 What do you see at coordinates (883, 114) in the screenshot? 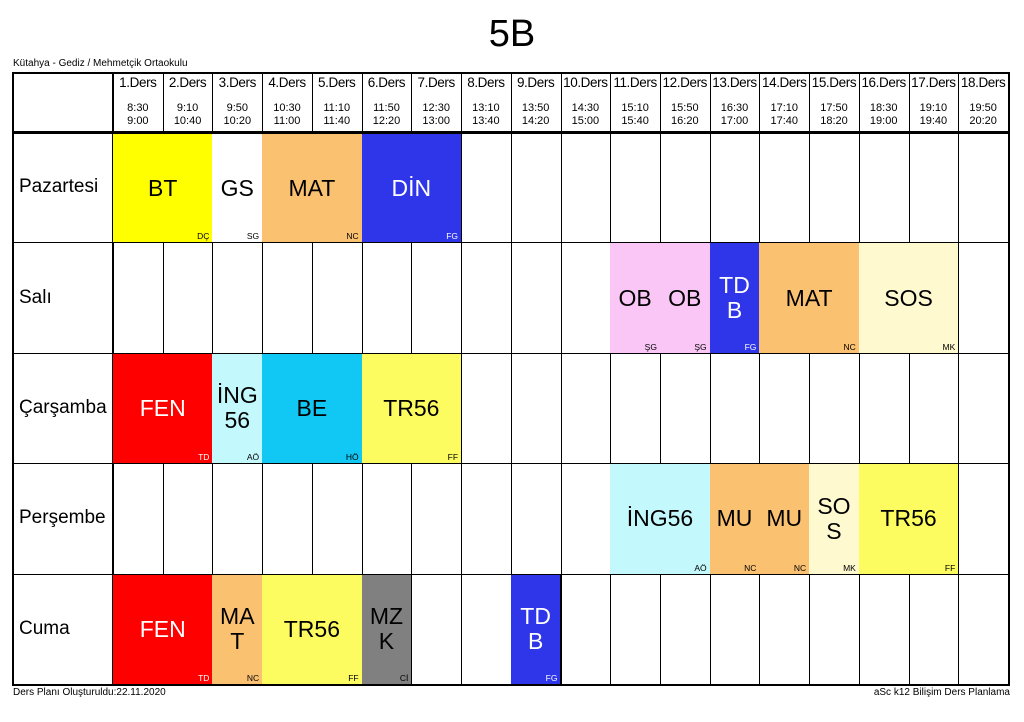
I see `period-time: 18:30 19:00` at bounding box center [883, 114].